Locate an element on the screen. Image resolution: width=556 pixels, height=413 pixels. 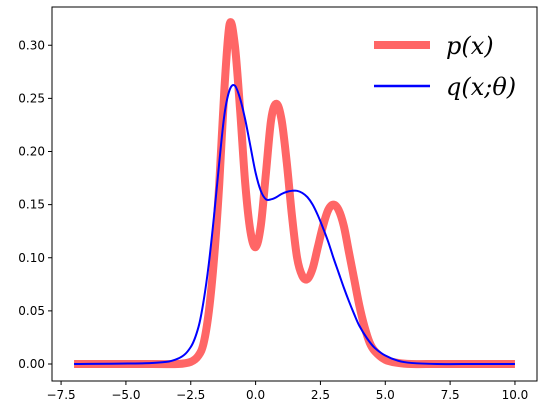
y-tick-label: 0.30 is located at coordinates (31, 45).